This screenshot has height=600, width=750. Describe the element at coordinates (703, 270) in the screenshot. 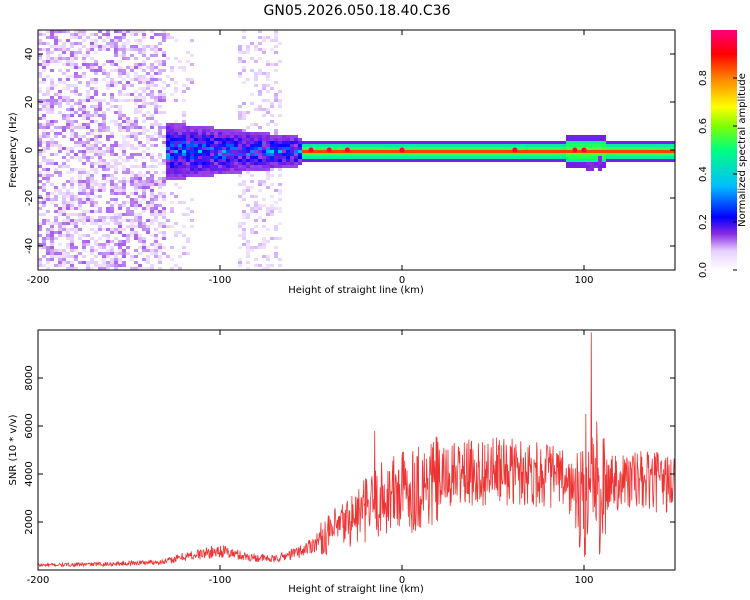

I see `colorbar-tick-label: 0.0` at that location.